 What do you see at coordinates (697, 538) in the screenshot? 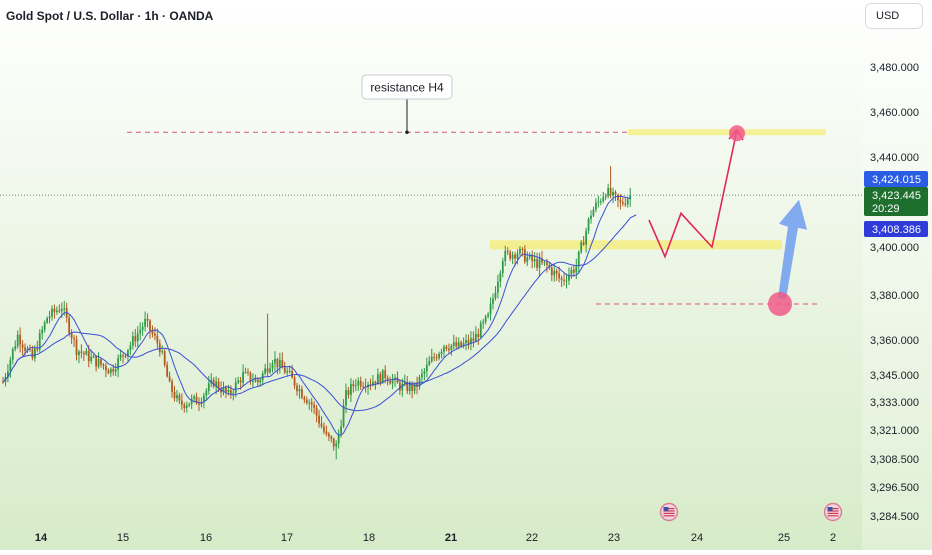
I see `time-tick-label: 24` at bounding box center [697, 538].